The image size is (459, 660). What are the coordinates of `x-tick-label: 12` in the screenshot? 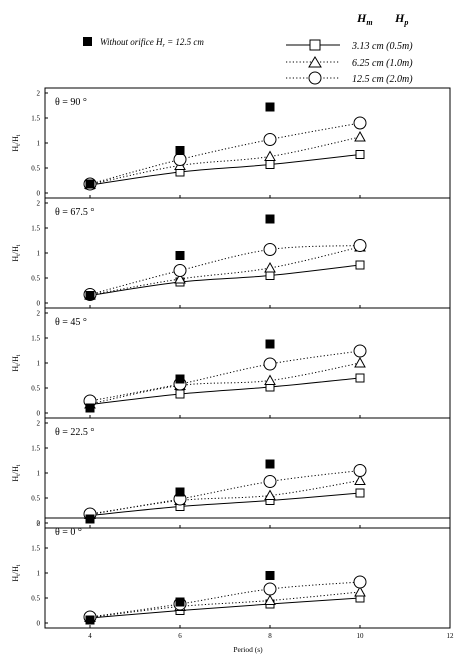 It's located at (451, 636).